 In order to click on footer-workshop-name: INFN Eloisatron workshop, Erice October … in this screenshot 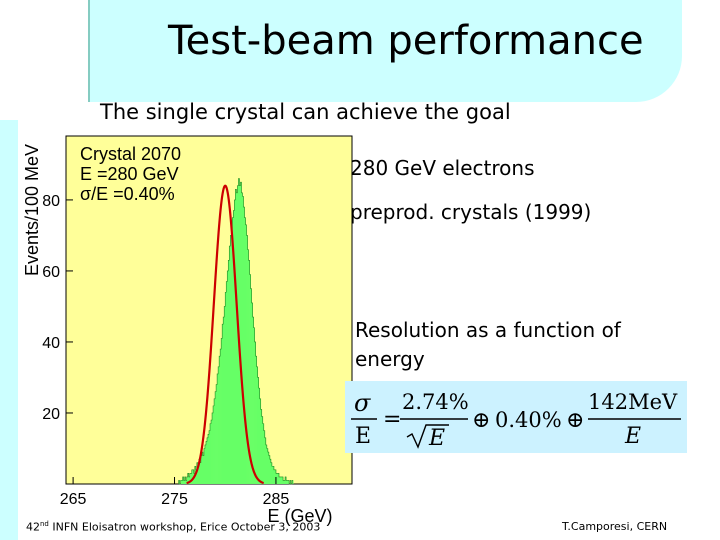, I will do `click(184, 527)`.